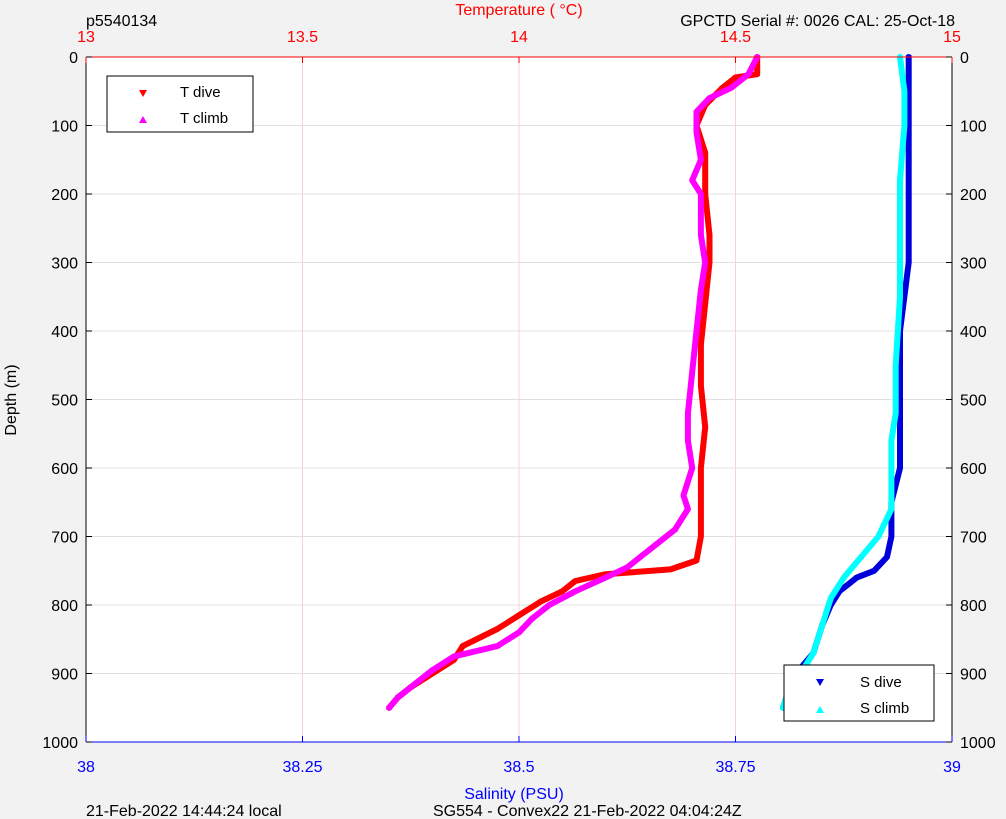  I want to click on temperature-tick-label: 14.5, so click(735, 37).